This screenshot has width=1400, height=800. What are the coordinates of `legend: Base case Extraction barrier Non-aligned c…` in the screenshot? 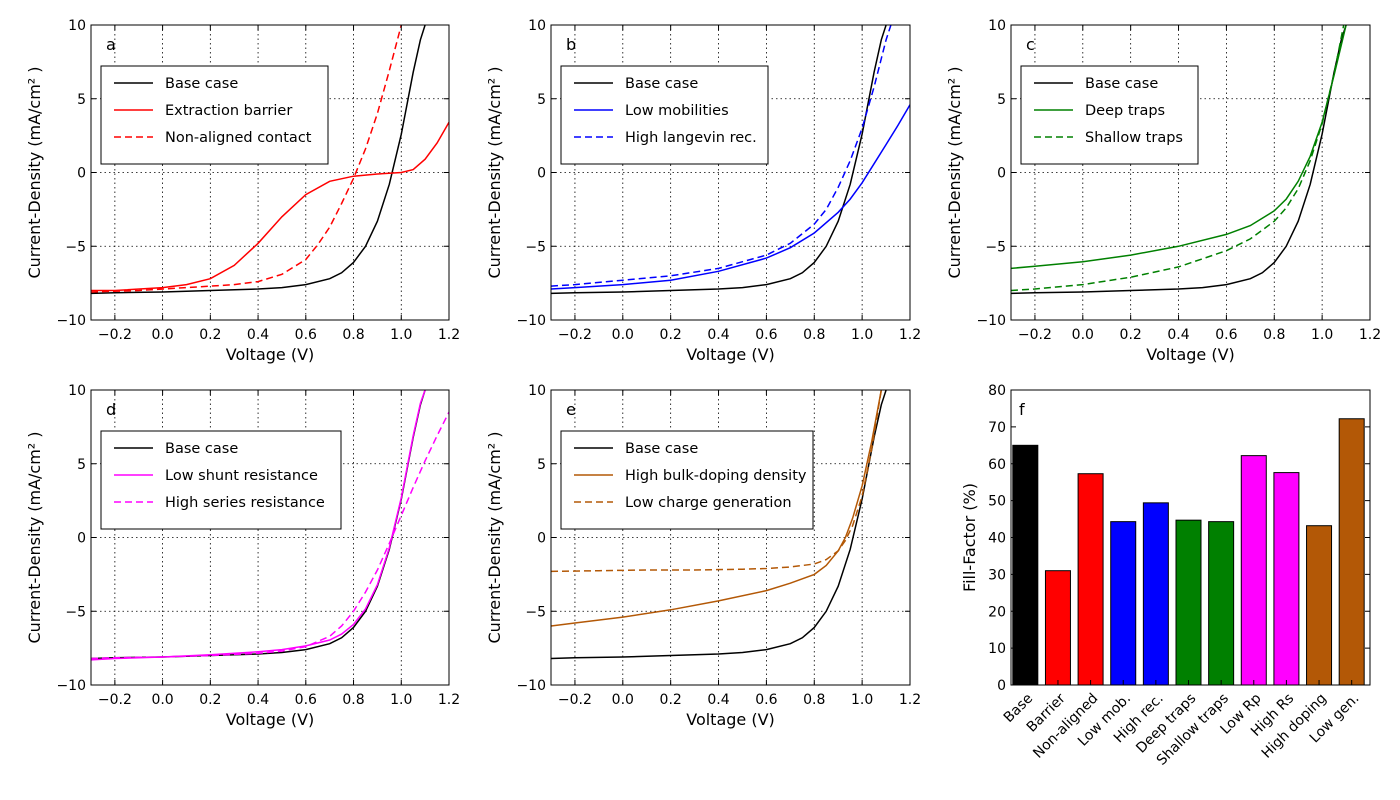 It's located at (214, 115).